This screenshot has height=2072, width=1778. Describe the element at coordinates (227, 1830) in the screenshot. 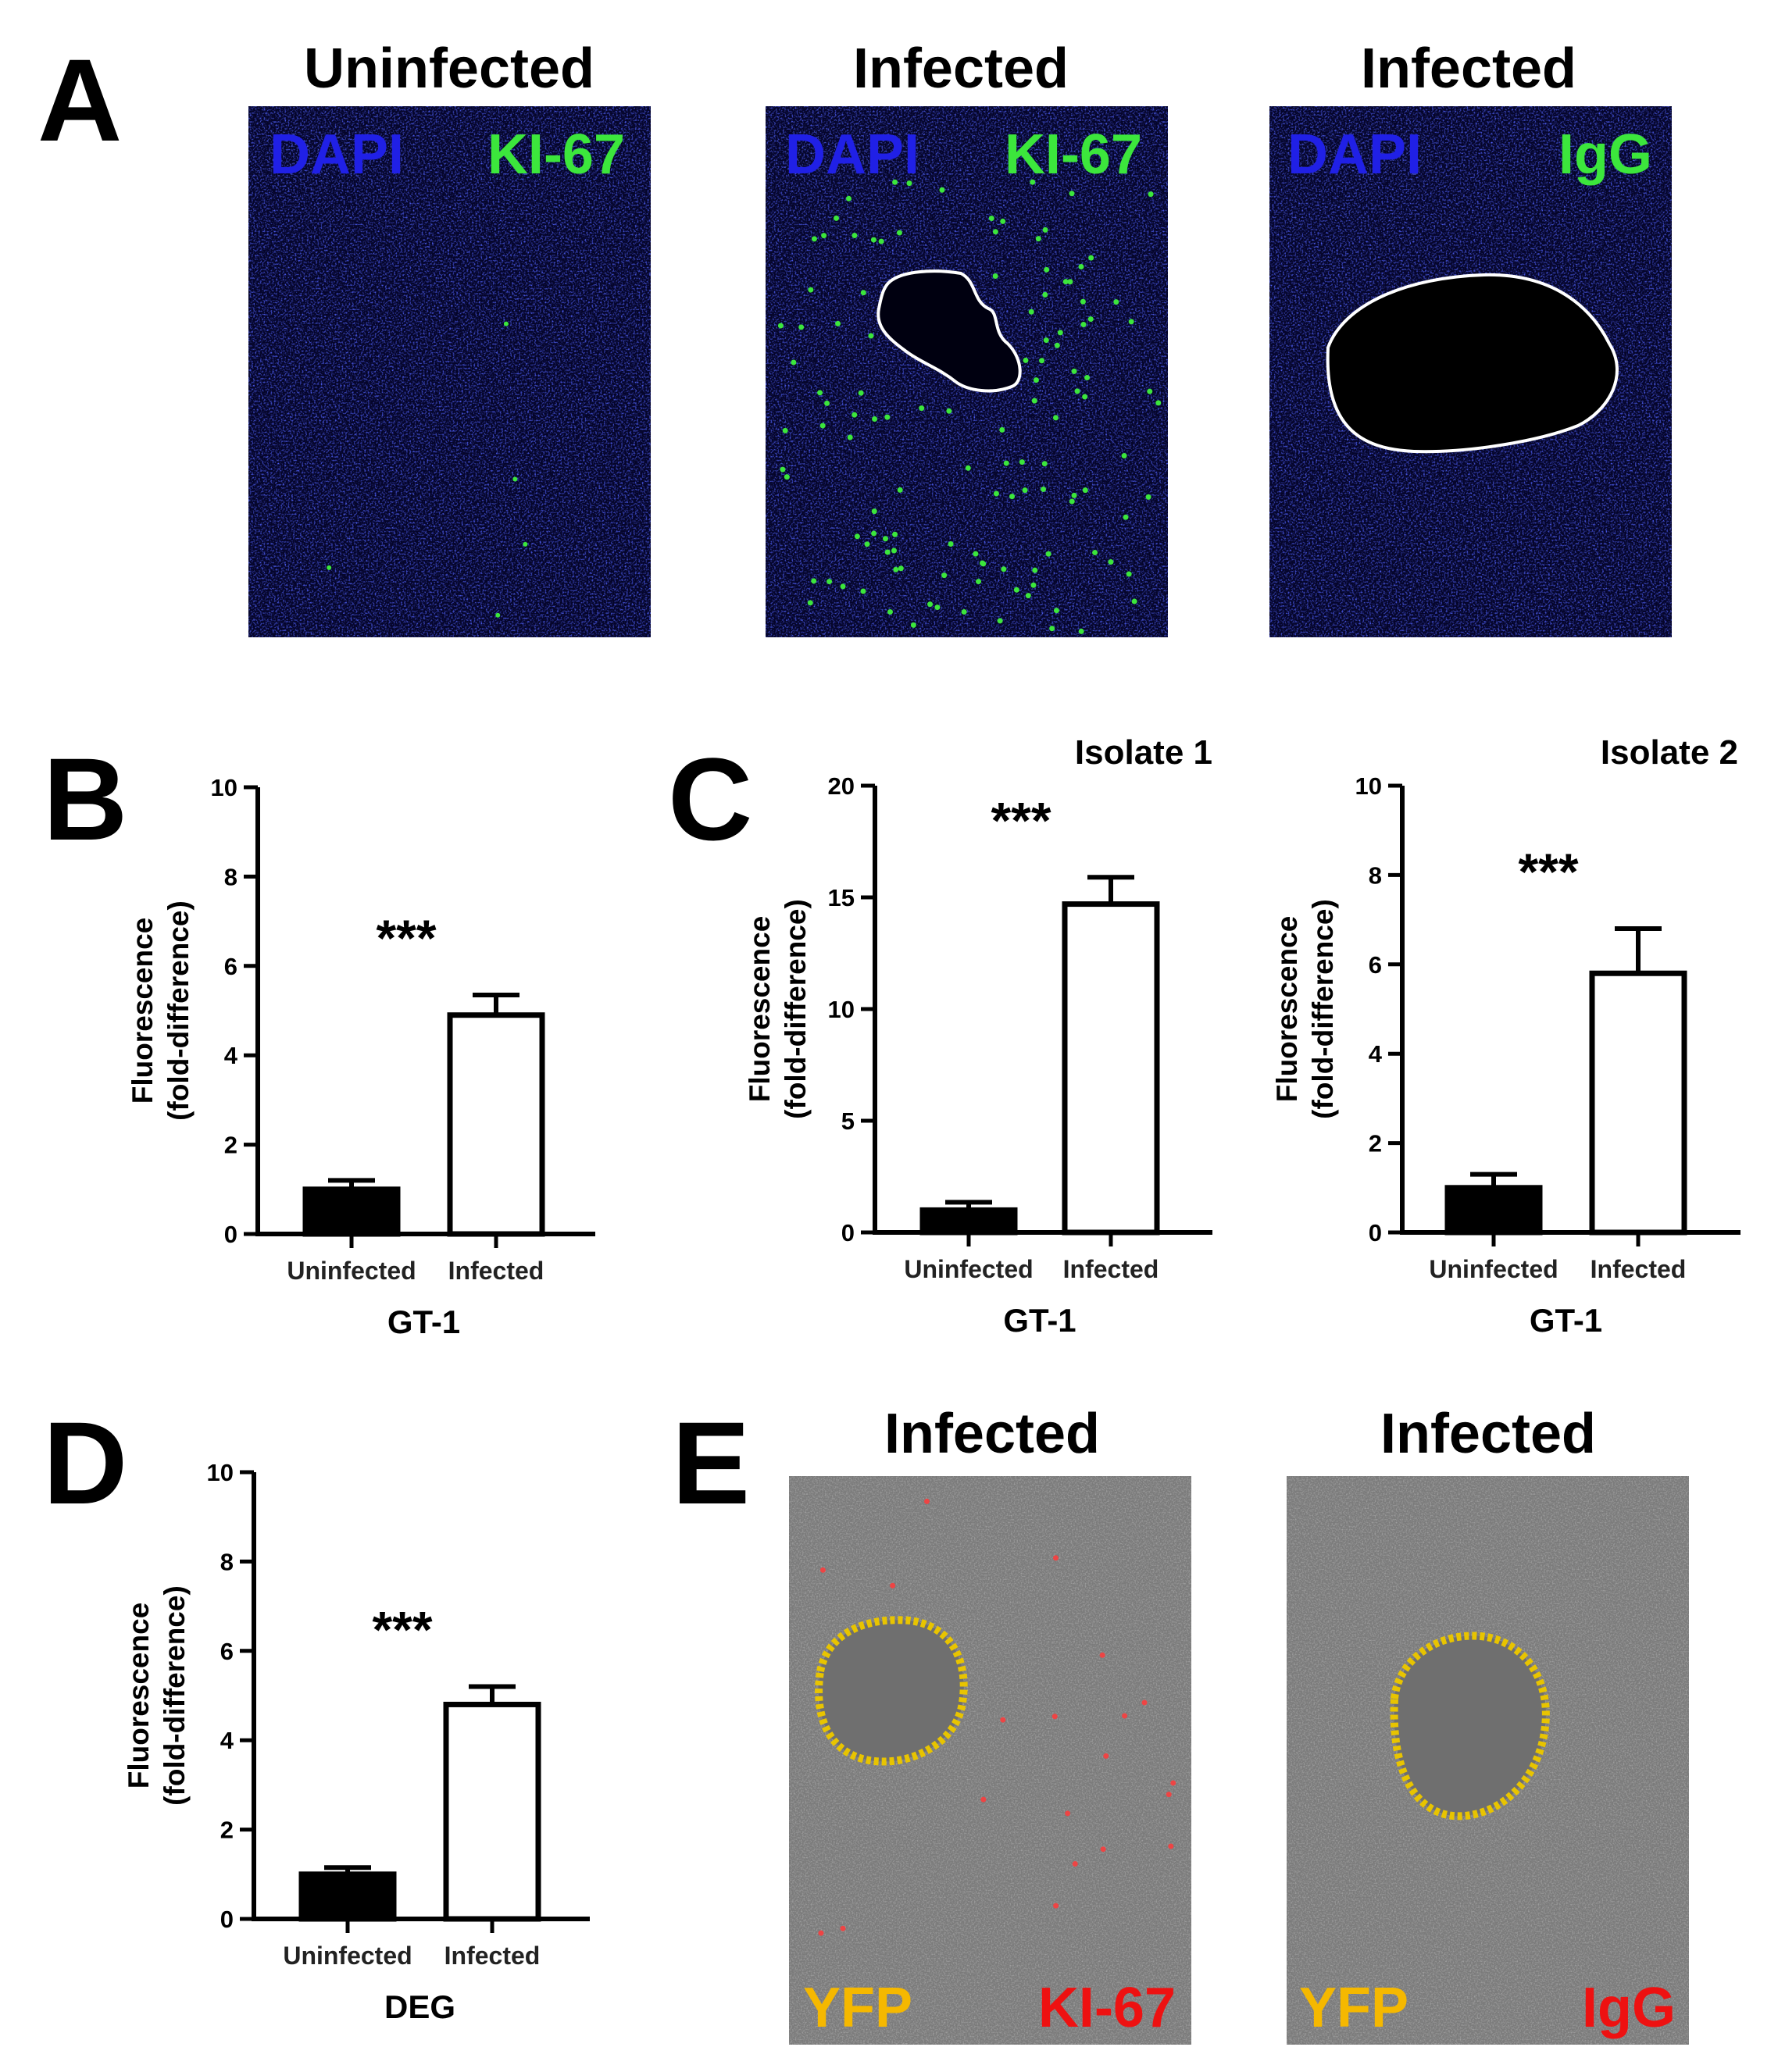

I see `y-tick-label: 2` at that location.